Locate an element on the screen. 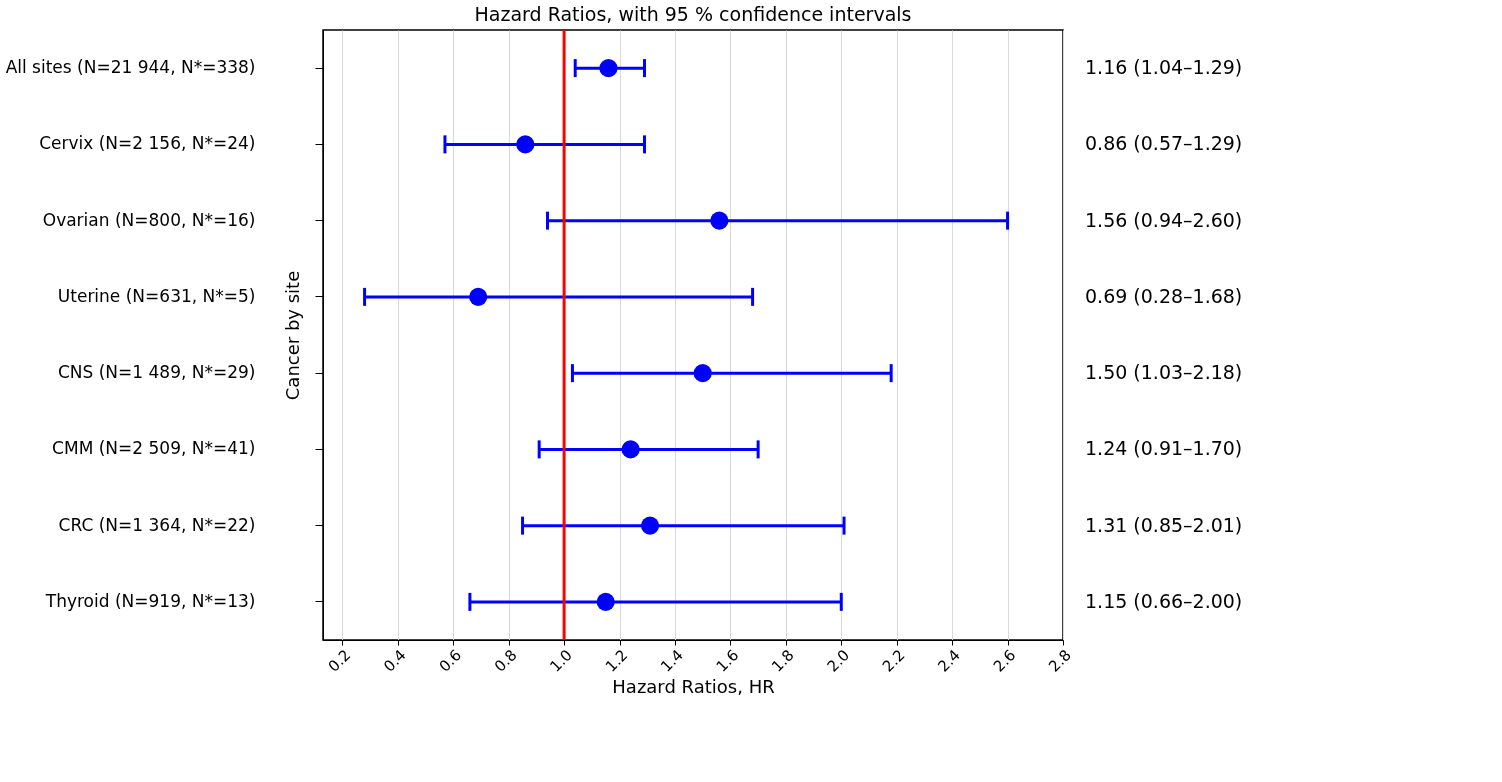 The image size is (1502, 782). y-tick-label: Uterine (N=631, N*=5) is located at coordinates (156, 295).